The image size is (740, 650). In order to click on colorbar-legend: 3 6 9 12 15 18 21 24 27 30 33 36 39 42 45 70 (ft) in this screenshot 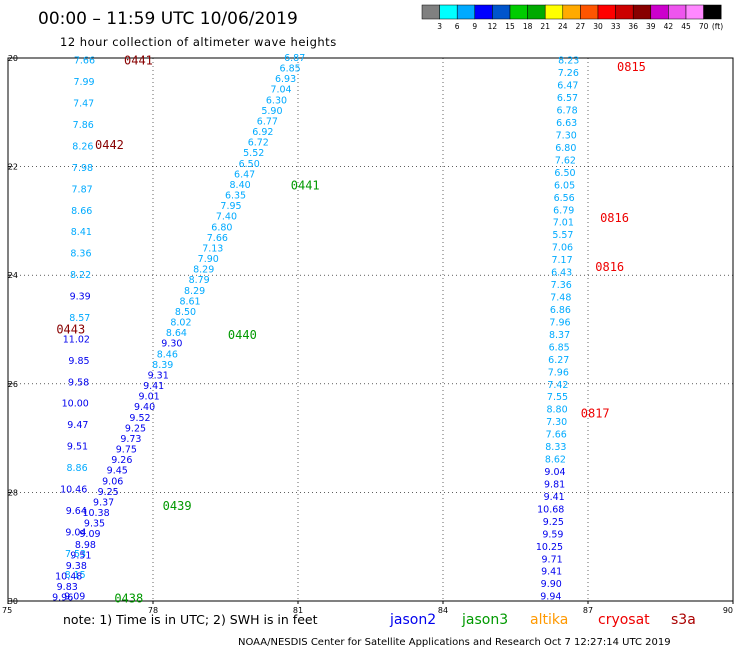, I will do `click(572, 17)`.